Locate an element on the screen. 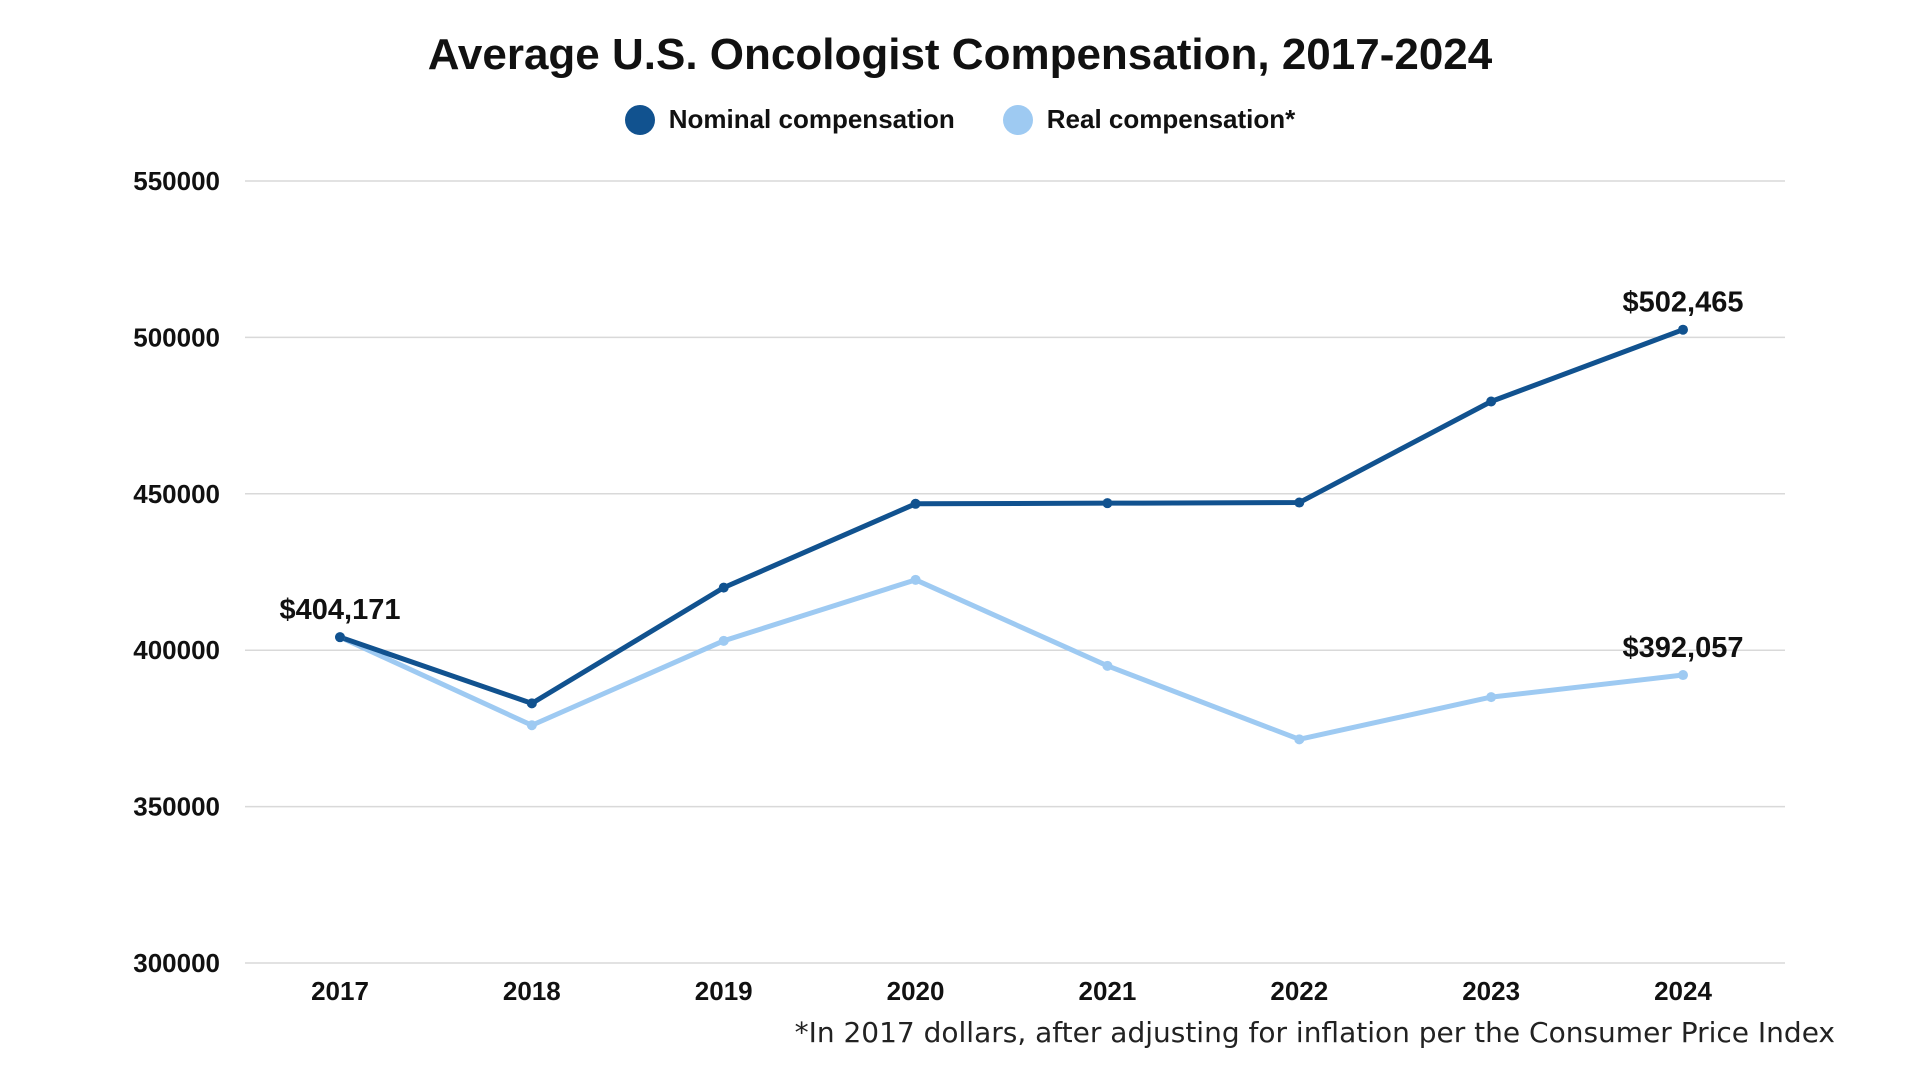 This screenshot has width=1920, height=1080. y-tick-label: 350000 is located at coordinates (176, 807).